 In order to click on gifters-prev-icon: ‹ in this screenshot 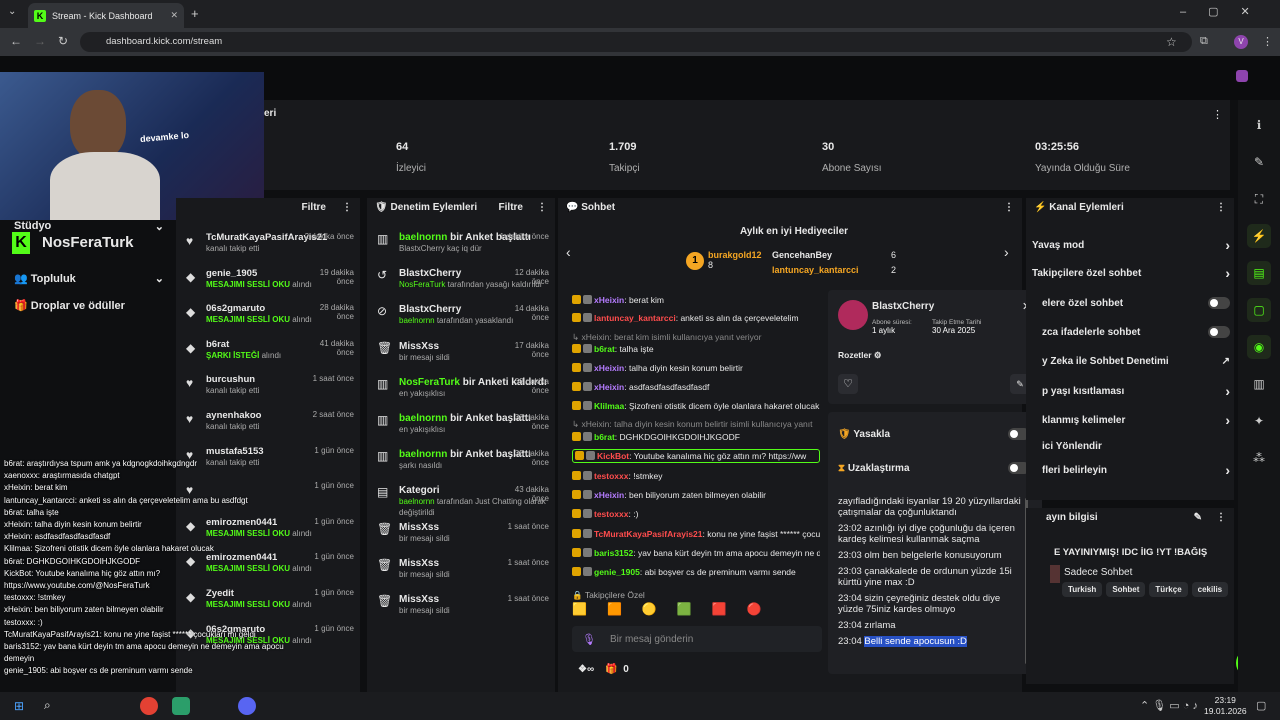, I will do `click(568, 252)`.